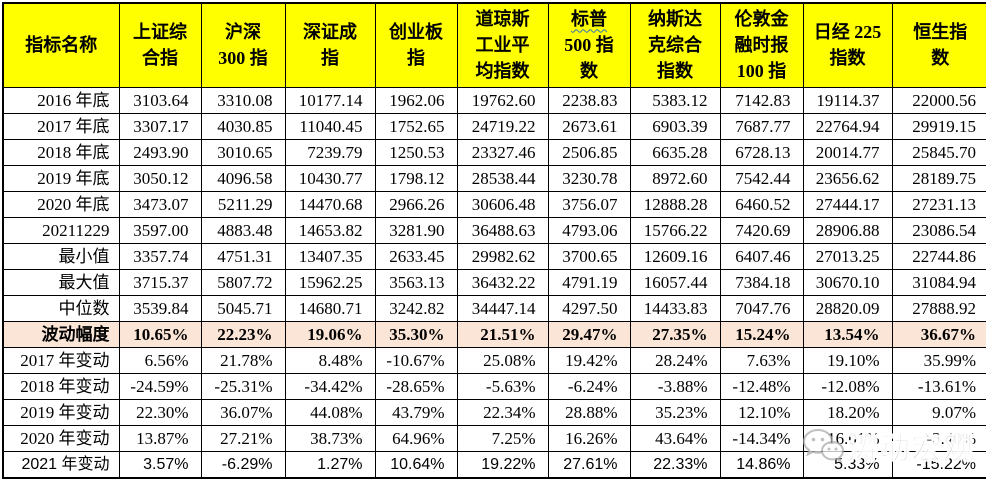 This screenshot has width=986, height=486. Describe the element at coordinates (761, 230) in the screenshot. I see `value-cell: 7420.69` at that location.